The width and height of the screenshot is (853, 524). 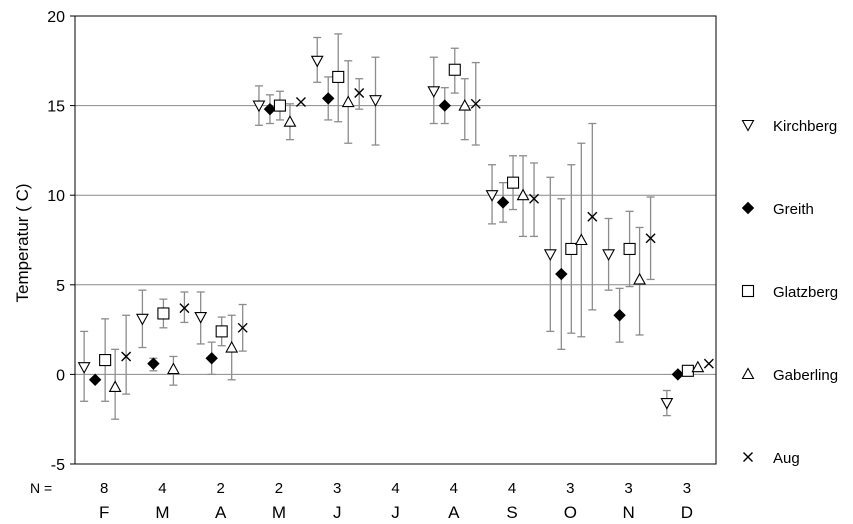 What do you see at coordinates (570, 512) in the screenshot?
I see `x-tick-label: O` at bounding box center [570, 512].